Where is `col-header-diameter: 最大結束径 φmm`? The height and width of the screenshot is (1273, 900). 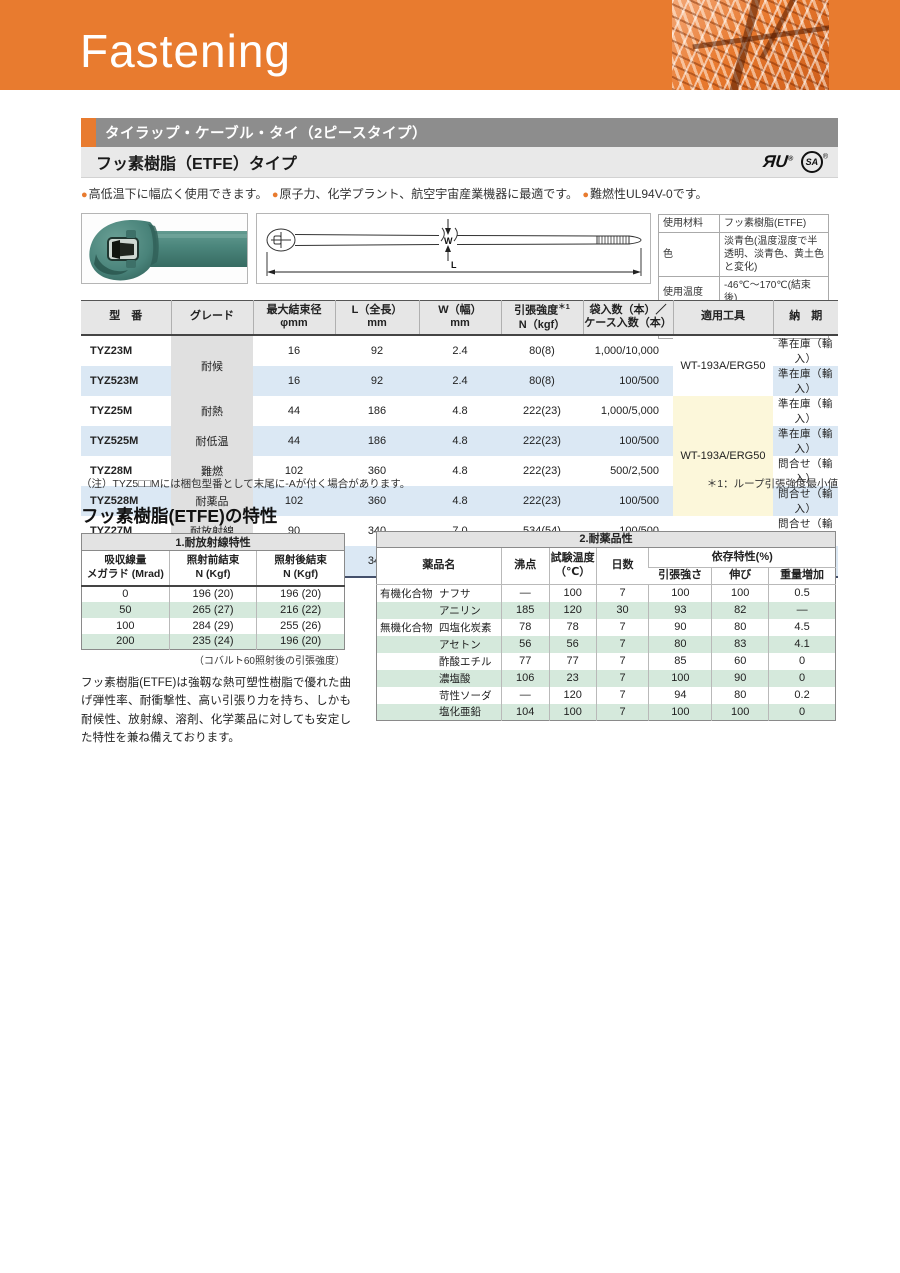 col-header-diameter: 最大結束径 φmm is located at coordinates (293, 318).